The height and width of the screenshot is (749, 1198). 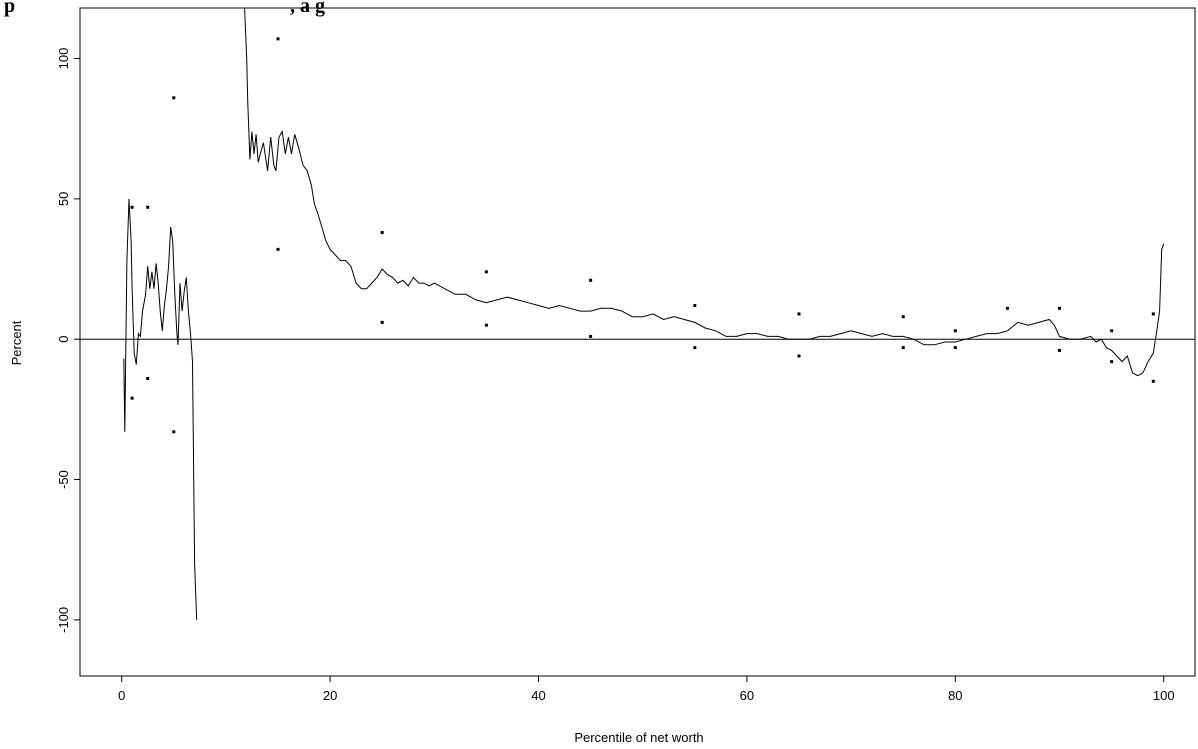 I want to click on y-axis-label: Percent, so click(x=16, y=342).